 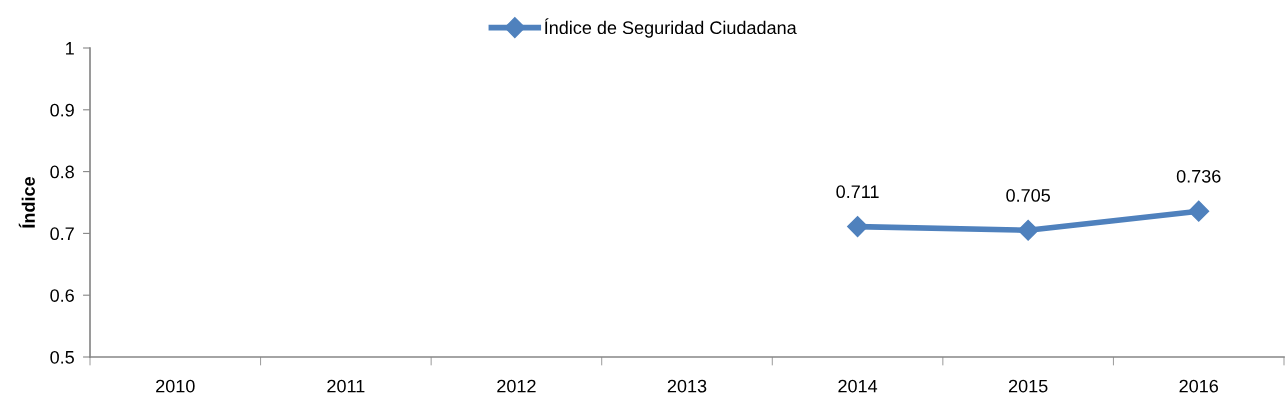 What do you see at coordinates (516, 386) in the screenshot?
I see `x-tick-label: 2012` at bounding box center [516, 386].